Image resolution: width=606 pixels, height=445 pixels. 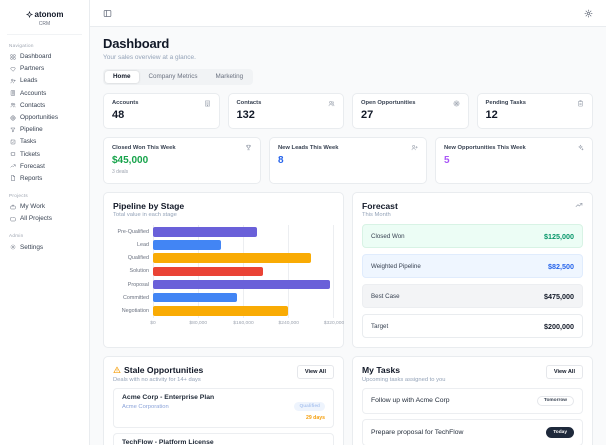 What do you see at coordinates (30, 154) in the screenshot?
I see `sidebar-item-label: Tickets` at bounding box center [30, 154].